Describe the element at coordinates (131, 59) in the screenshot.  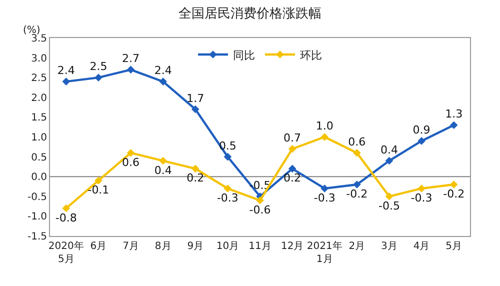
I see `data-label: 2.7` at that location.